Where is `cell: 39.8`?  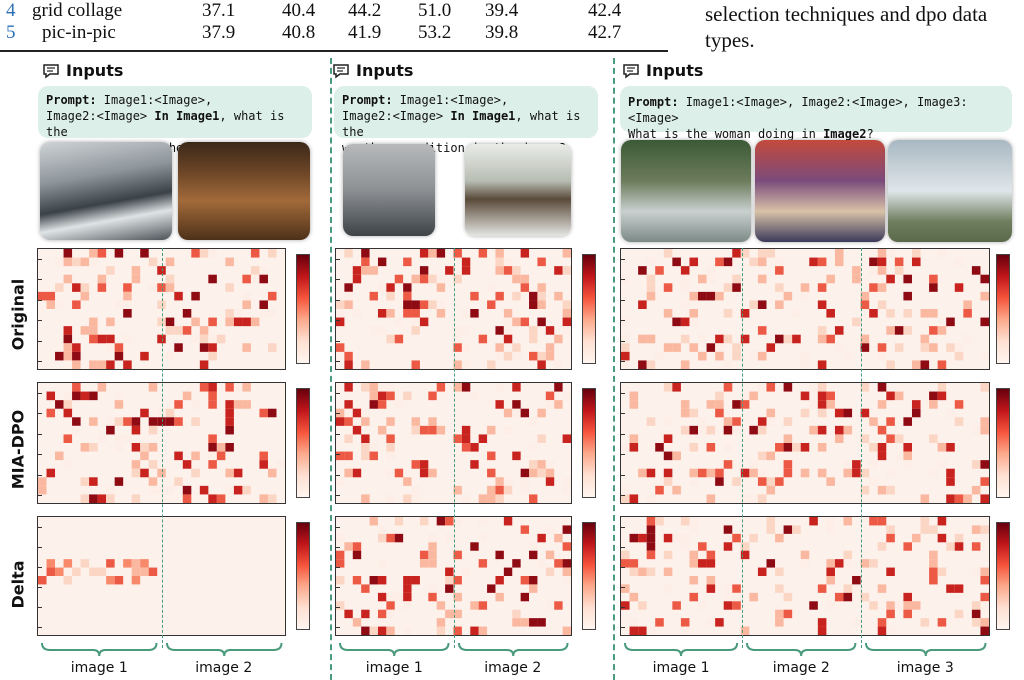 cell: 39.8 is located at coordinates (502, 32).